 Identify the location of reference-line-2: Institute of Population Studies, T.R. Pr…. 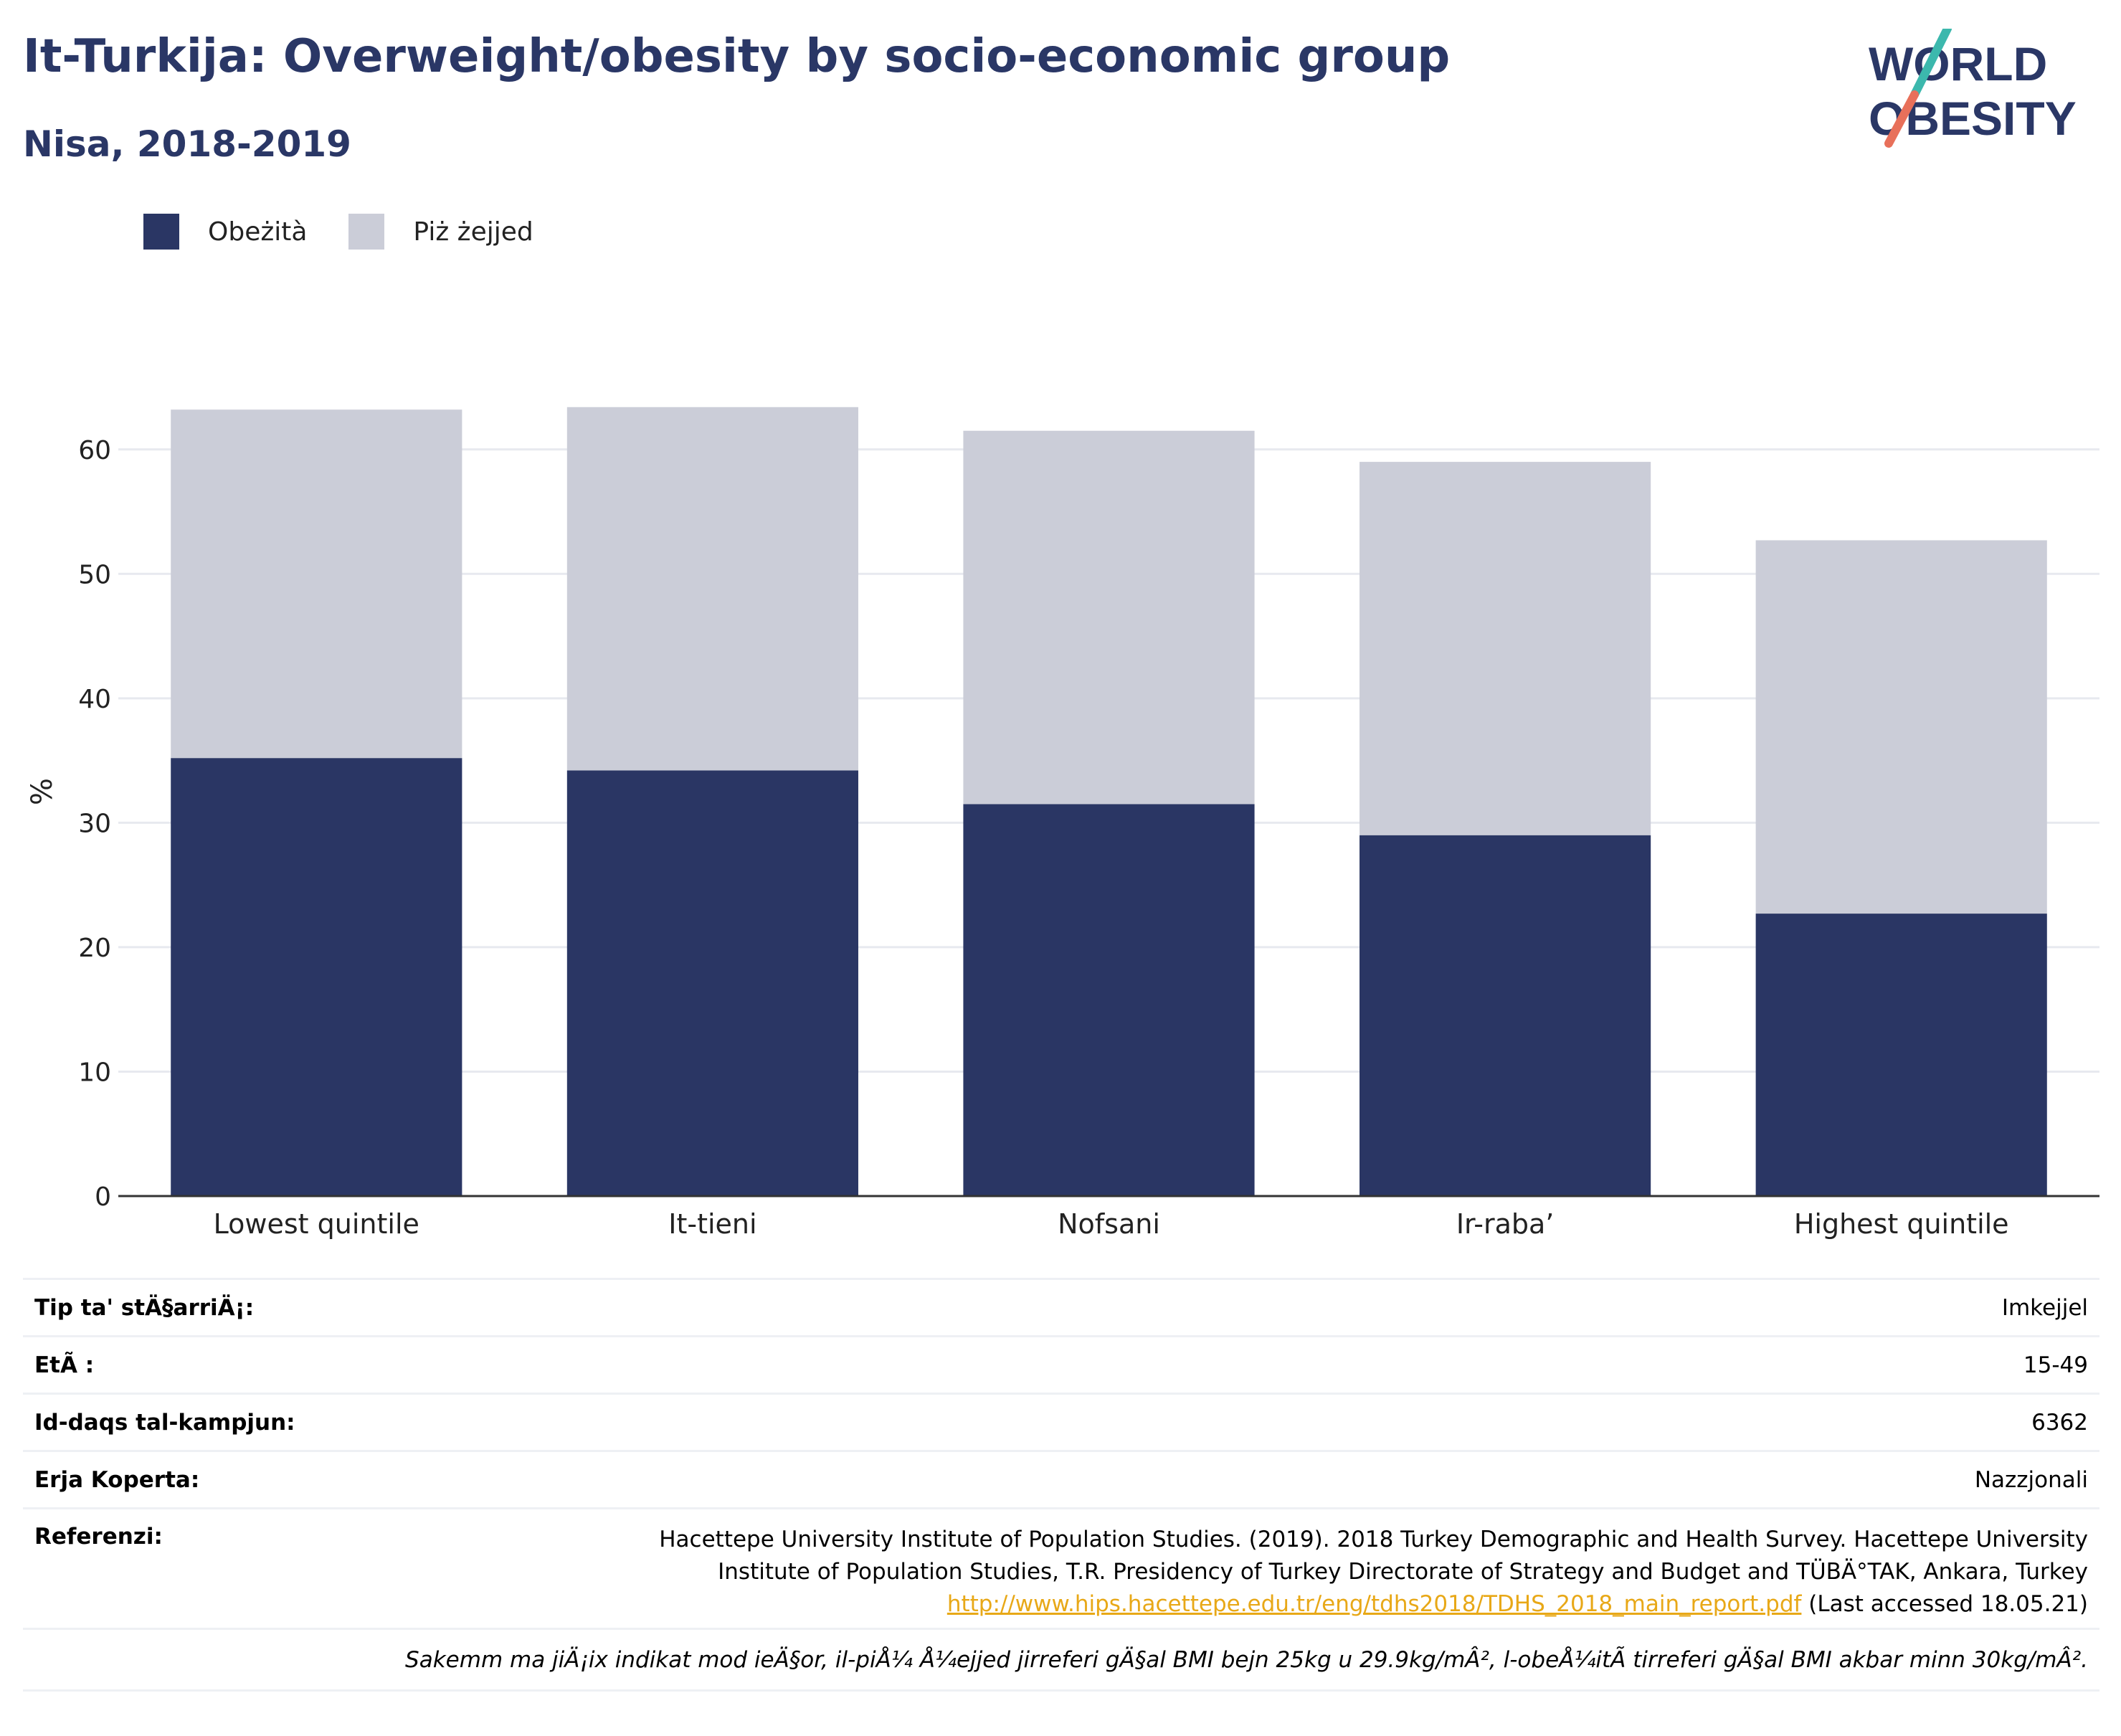
(1403, 1572).